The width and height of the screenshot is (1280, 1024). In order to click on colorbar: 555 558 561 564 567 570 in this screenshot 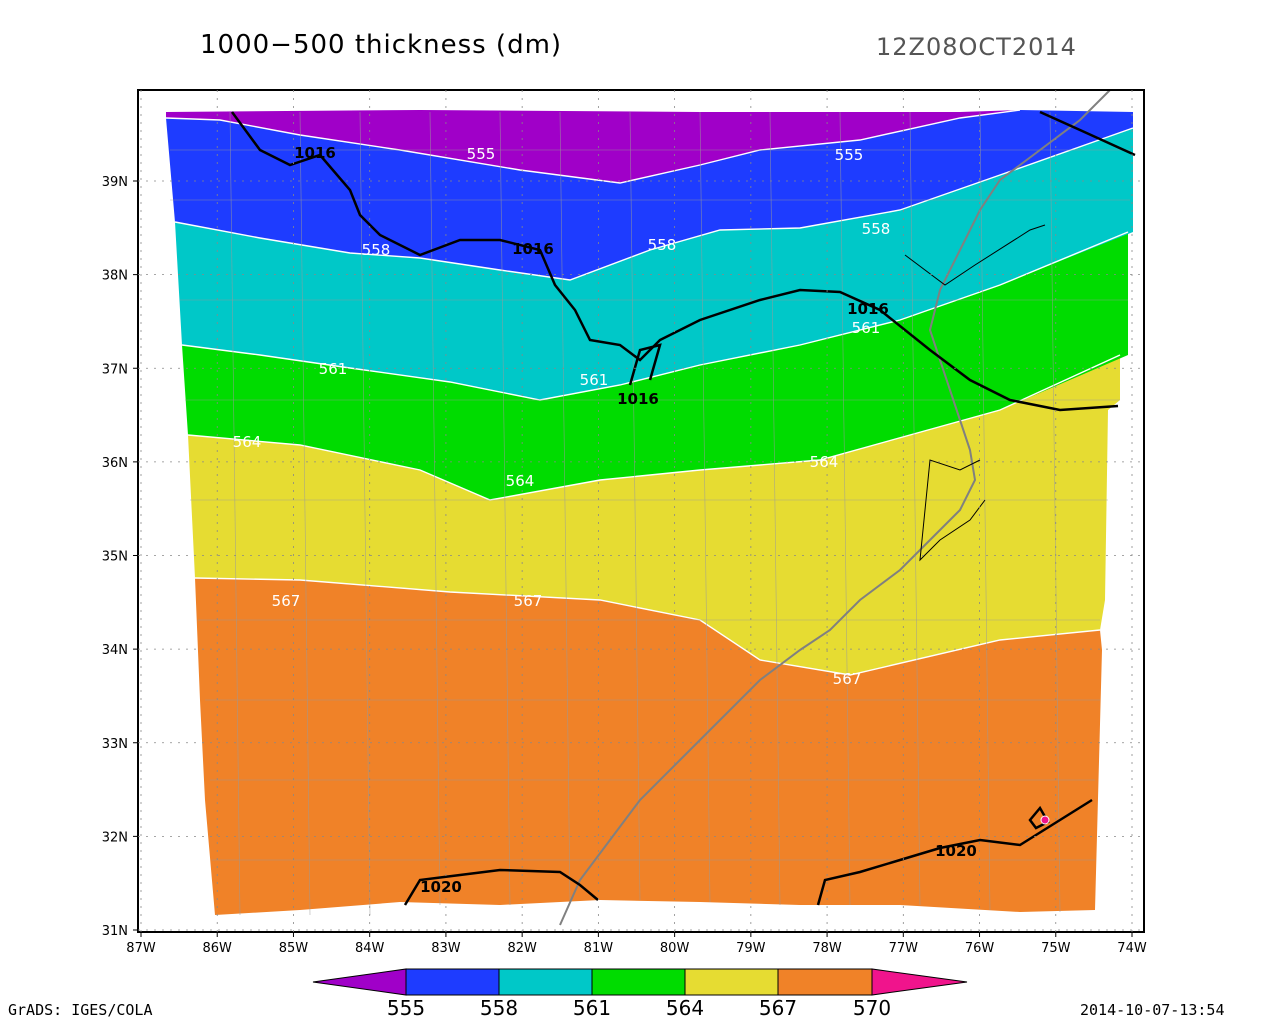, I will do `click(640, 994)`.